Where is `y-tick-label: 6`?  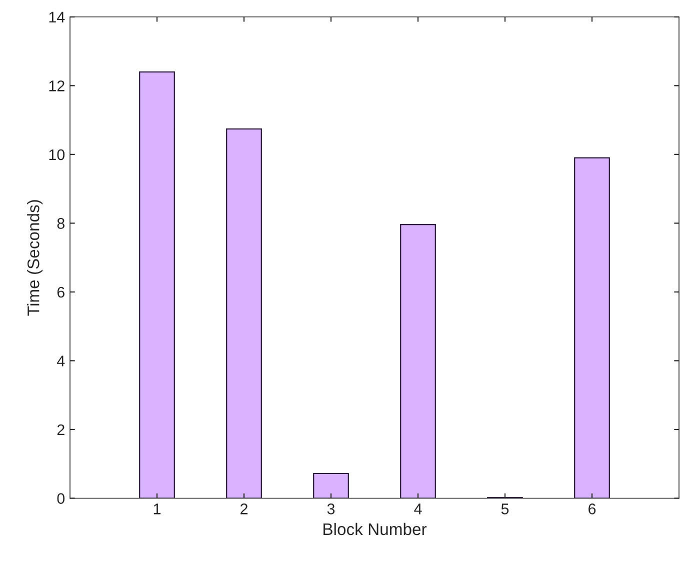 y-tick-label: 6 is located at coordinates (60, 292).